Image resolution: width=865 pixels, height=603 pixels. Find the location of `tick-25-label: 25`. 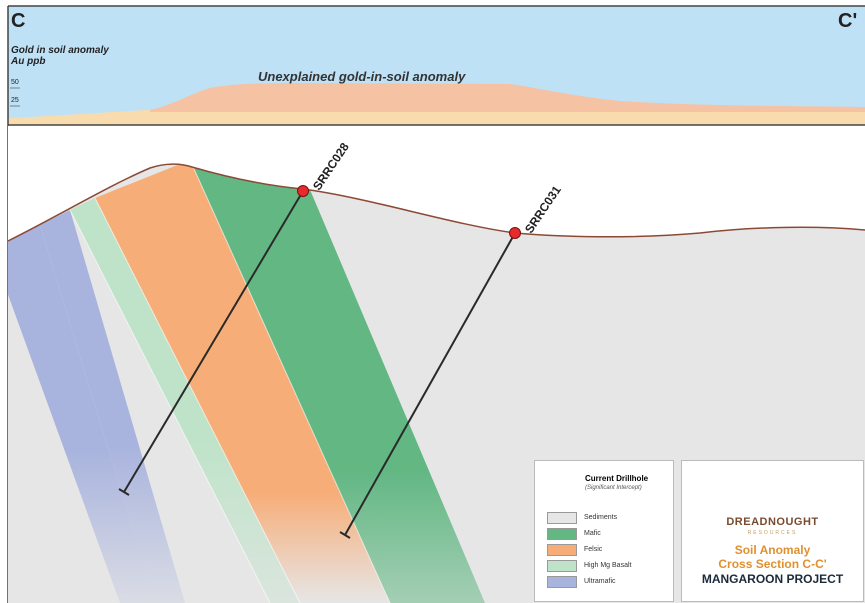

tick-25-label: 25 is located at coordinates (15, 100).